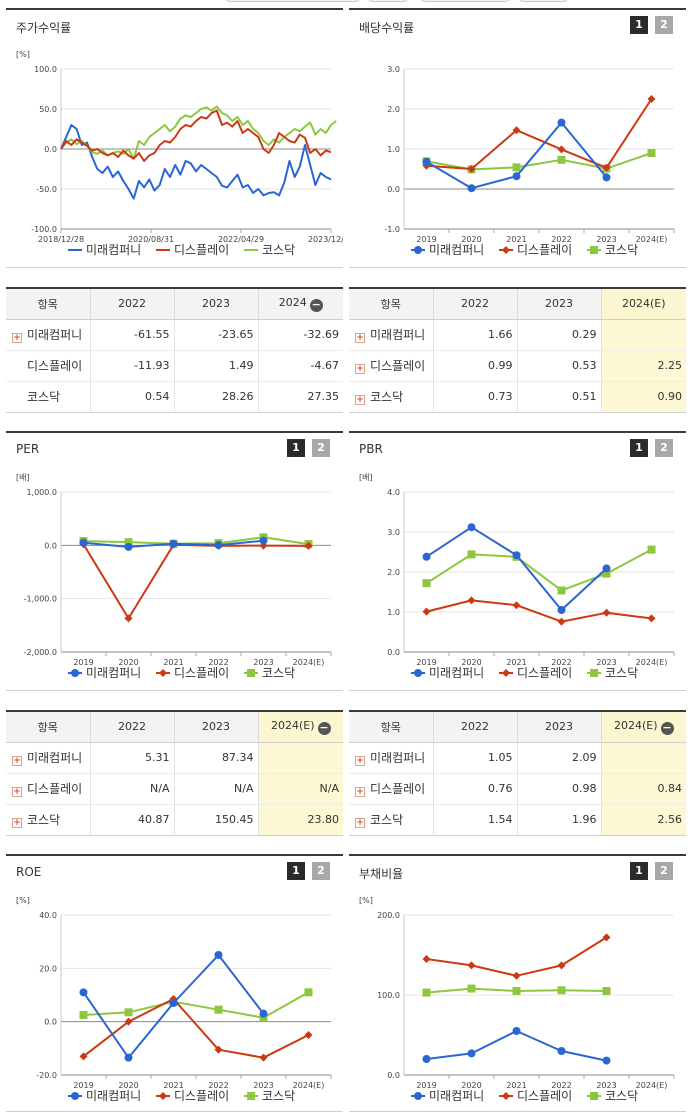 The height and width of the screenshot is (1115, 691). Describe the element at coordinates (40, 652) in the screenshot. I see `y-tick-label: -2,000.0` at that location.